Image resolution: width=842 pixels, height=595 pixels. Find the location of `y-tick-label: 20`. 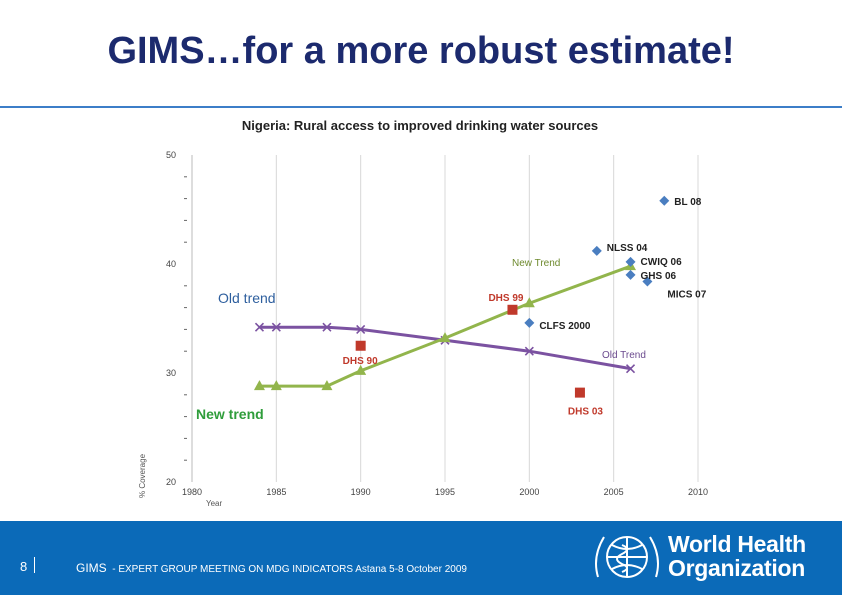

y-tick-label: 20 is located at coordinates (171, 482).